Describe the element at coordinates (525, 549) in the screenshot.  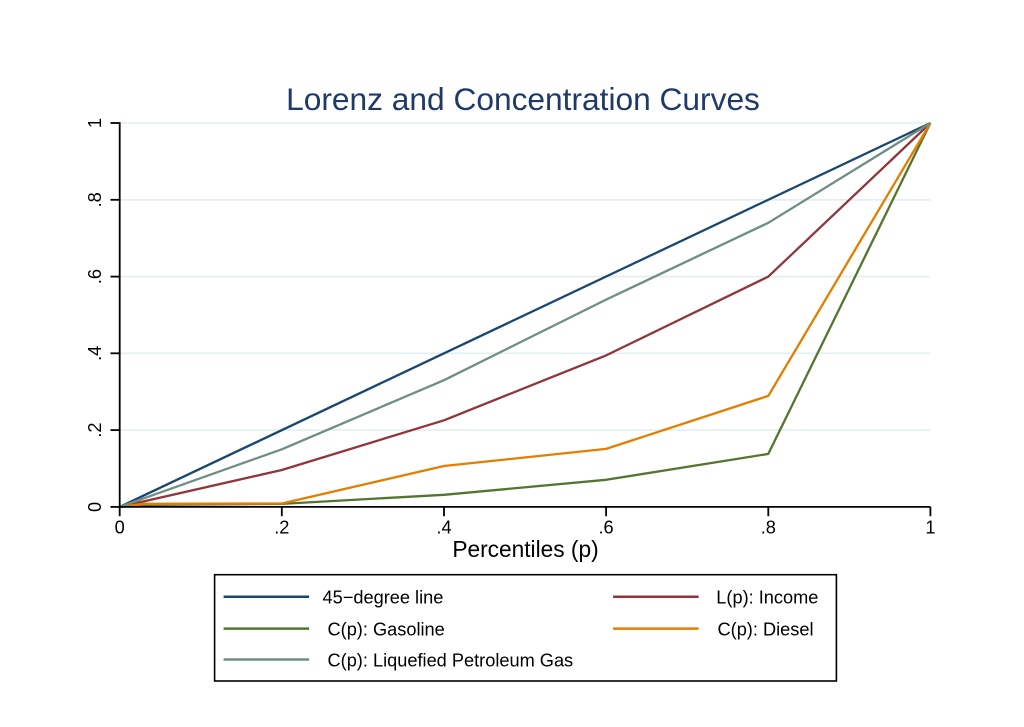
I see `svg-text: Percentiles (p)` at that location.